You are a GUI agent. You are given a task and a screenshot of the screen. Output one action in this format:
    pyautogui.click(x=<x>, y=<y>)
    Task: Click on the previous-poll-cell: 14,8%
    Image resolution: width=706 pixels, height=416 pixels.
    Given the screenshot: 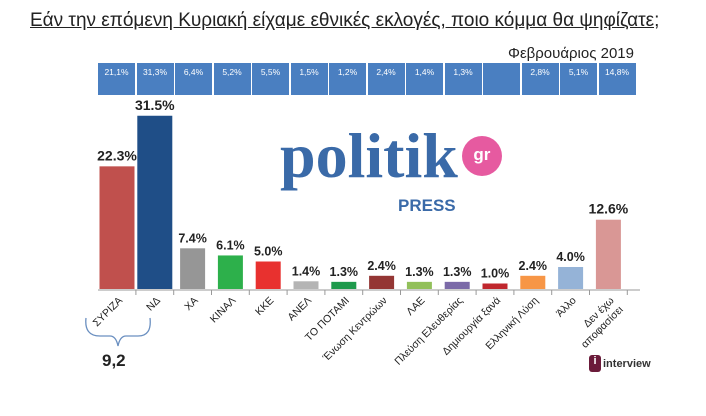 What is the action you would take?
    pyautogui.click(x=617, y=79)
    